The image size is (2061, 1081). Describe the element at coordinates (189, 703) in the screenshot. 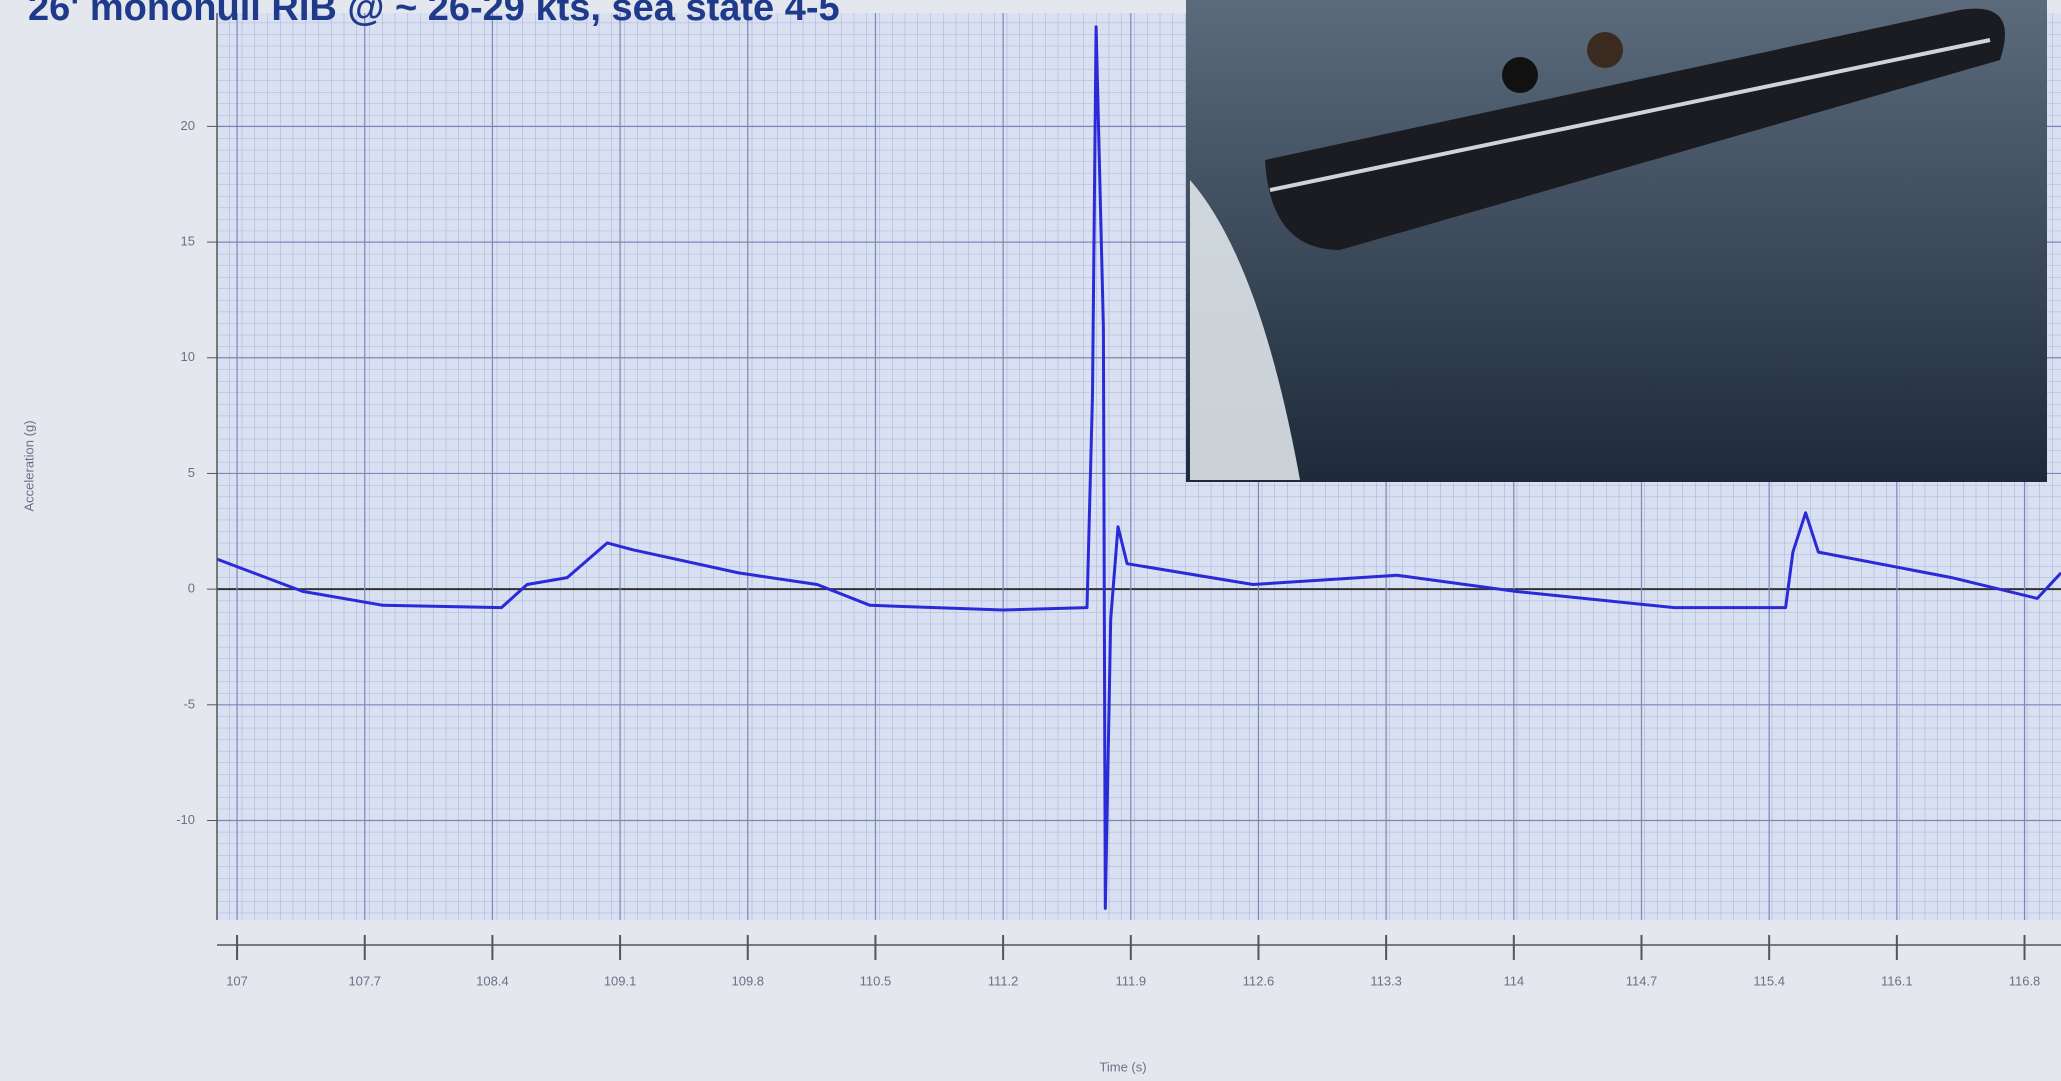

I see `y-tick-label: -5` at that location.